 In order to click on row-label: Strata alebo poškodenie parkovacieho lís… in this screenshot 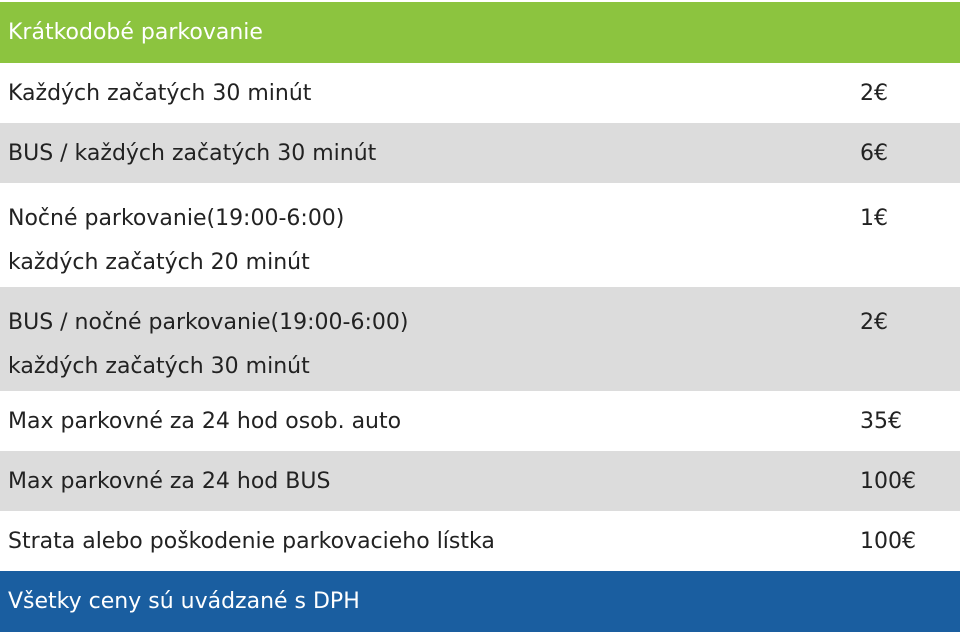, I will do `click(251, 541)`.